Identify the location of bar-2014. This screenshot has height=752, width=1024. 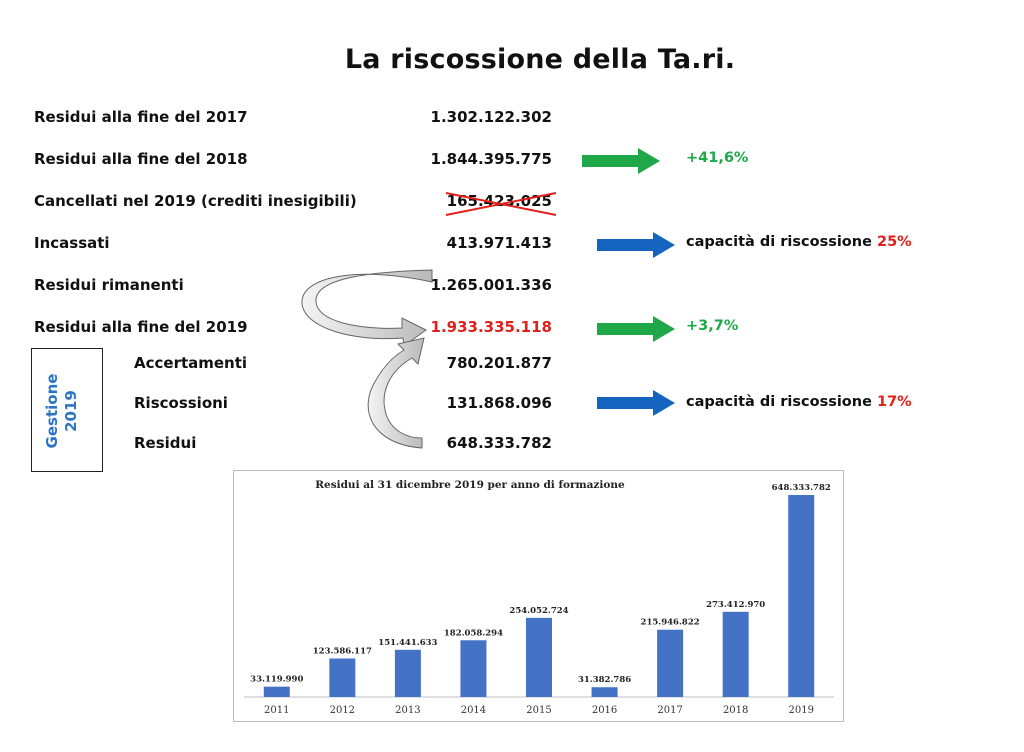
(473, 668).